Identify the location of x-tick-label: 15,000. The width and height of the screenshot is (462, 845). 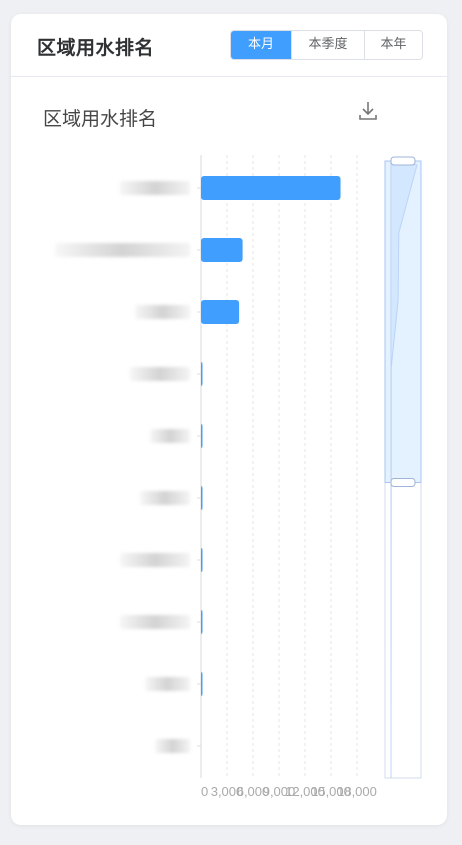
(331, 791).